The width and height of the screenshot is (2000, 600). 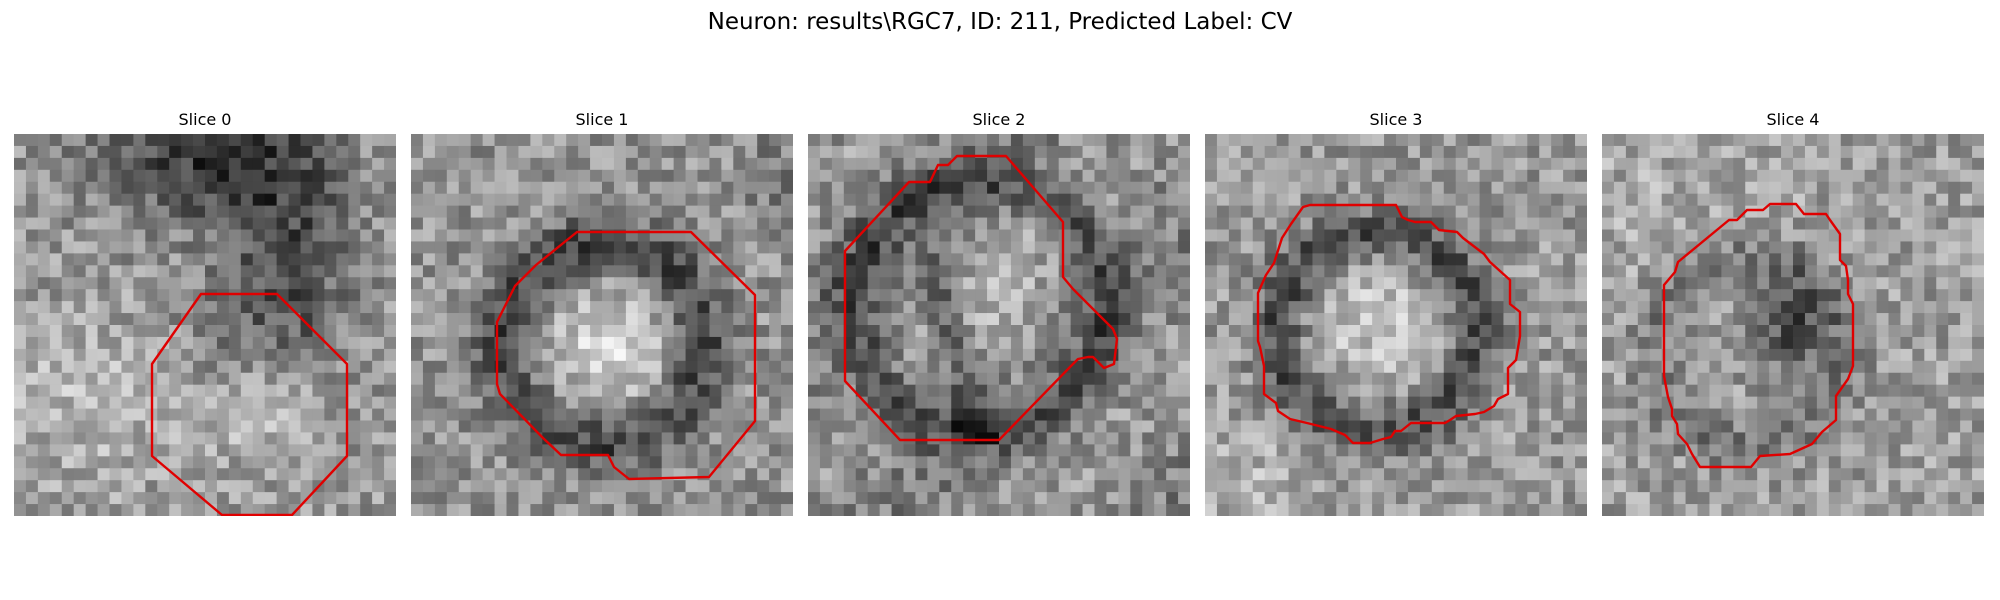 I want to click on slice-title-3: Slice 3, so click(x=1396, y=119).